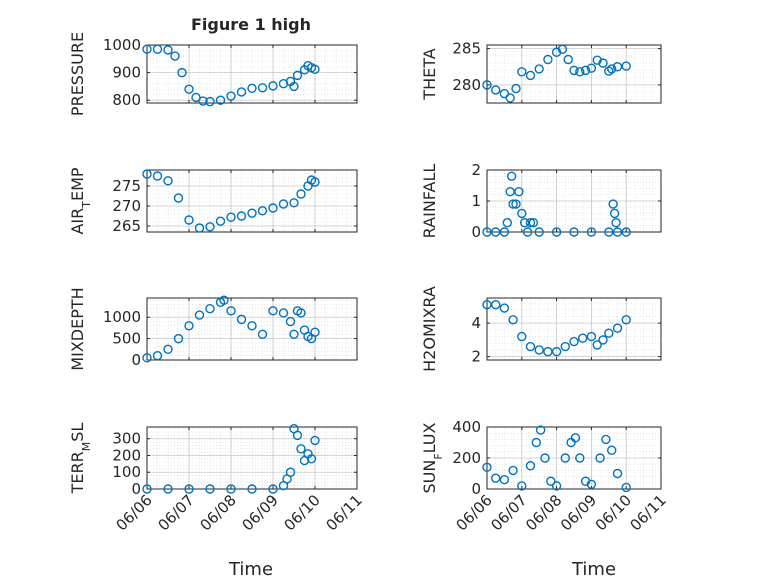 The width and height of the screenshot is (778, 583). I want to click on y-tick-label: 400, so click(466, 427).